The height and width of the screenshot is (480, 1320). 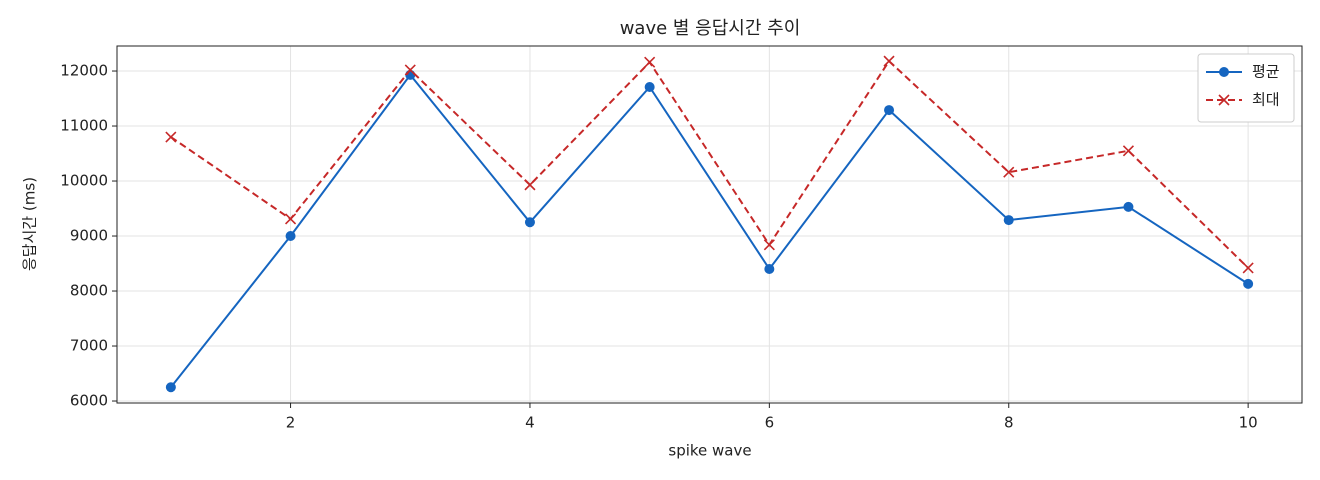 What do you see at coordinates (84, 71) in the screenshot?
I see `y-tick-label: 12000` at bounding box center [84, 71].